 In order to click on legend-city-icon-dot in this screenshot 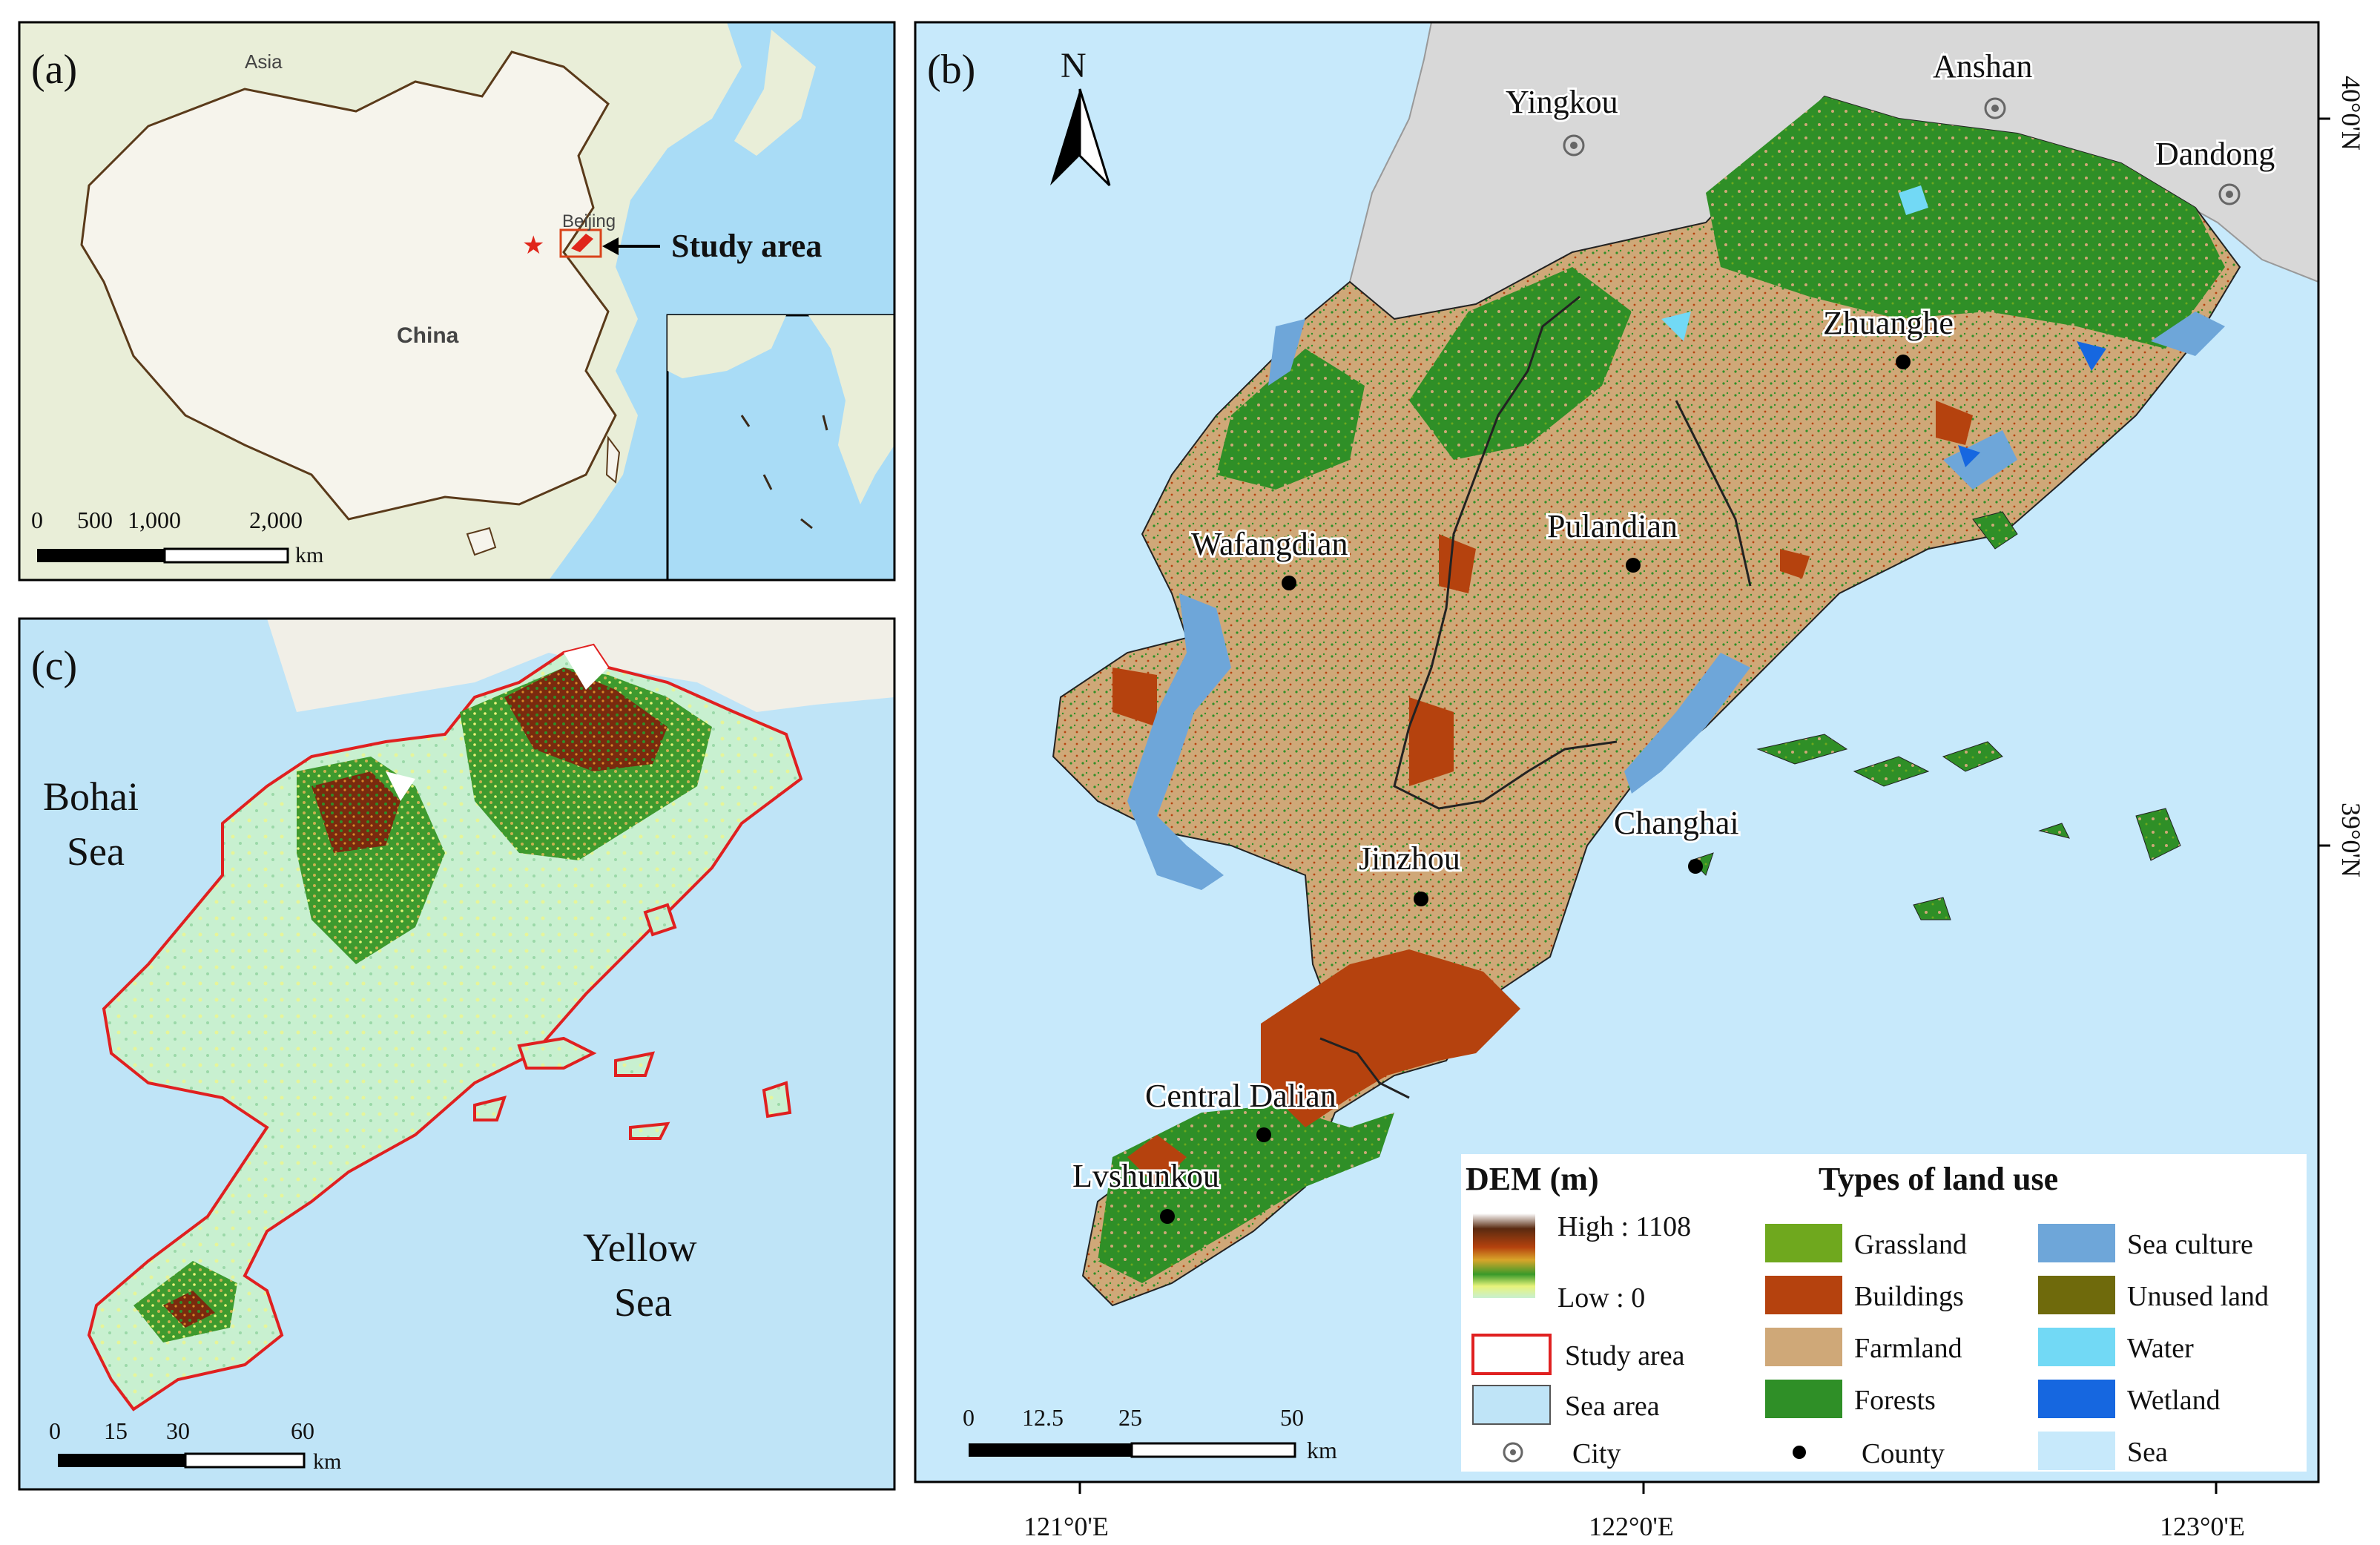, I will do `click(1513, 1452)`.